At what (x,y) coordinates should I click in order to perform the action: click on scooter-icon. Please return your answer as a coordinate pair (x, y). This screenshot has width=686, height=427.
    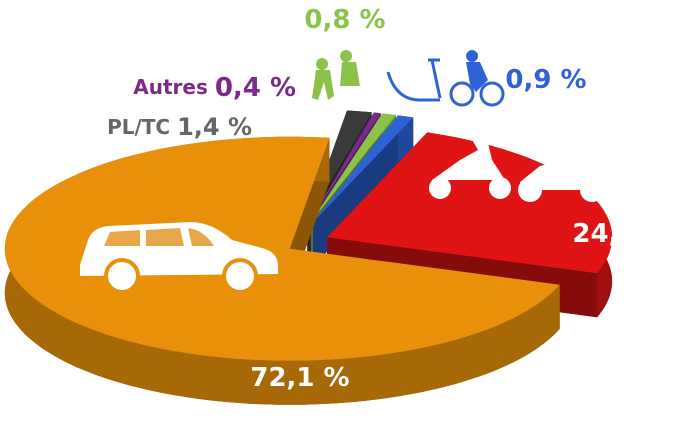
    Looking at the image, I should click on (414, 80).